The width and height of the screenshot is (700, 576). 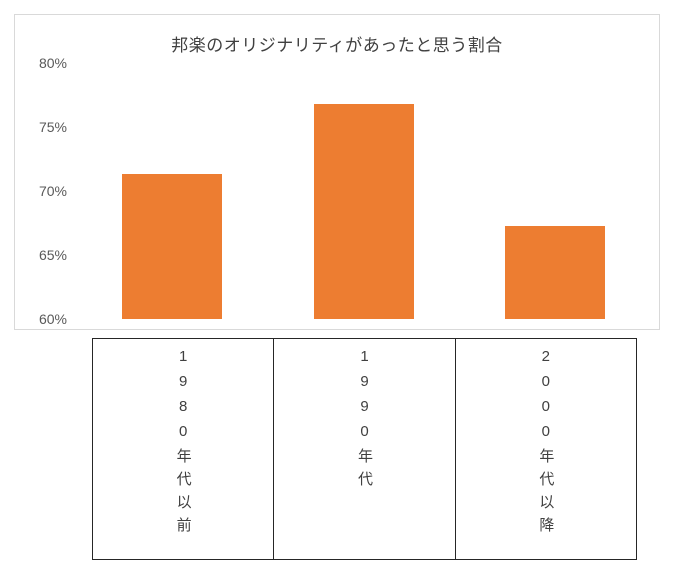 What do you see at coordinates (52, 255) in the screenshot?
I see `y-axis-tick: 65%` at bounding box center [52, 255].